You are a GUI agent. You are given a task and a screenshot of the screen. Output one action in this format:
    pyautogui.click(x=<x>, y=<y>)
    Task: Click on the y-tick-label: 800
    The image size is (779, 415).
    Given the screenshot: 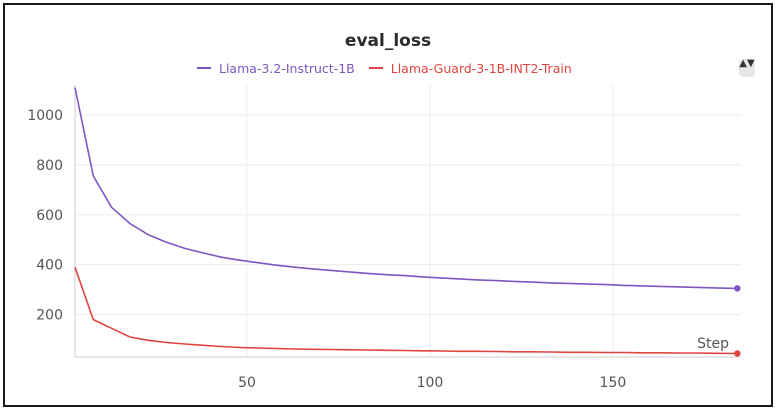 What is the action you would take?
    pyautogui.click(x=49, y=166)
    